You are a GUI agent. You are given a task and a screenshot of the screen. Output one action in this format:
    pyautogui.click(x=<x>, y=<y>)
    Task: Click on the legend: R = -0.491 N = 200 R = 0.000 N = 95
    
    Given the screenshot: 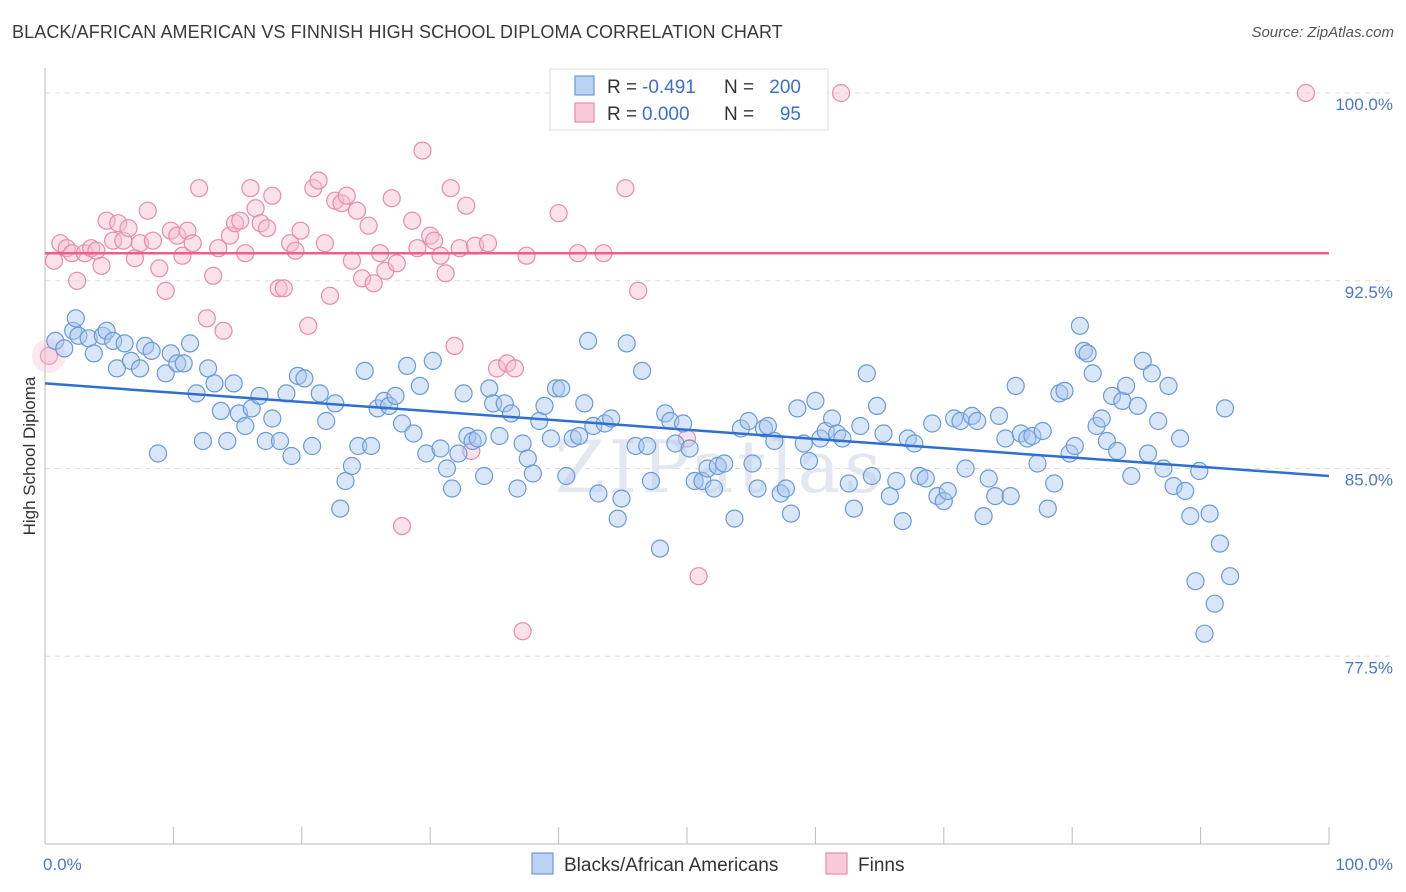 What is the action you would take?
    pyautogui.click(x=689, y=99)
    